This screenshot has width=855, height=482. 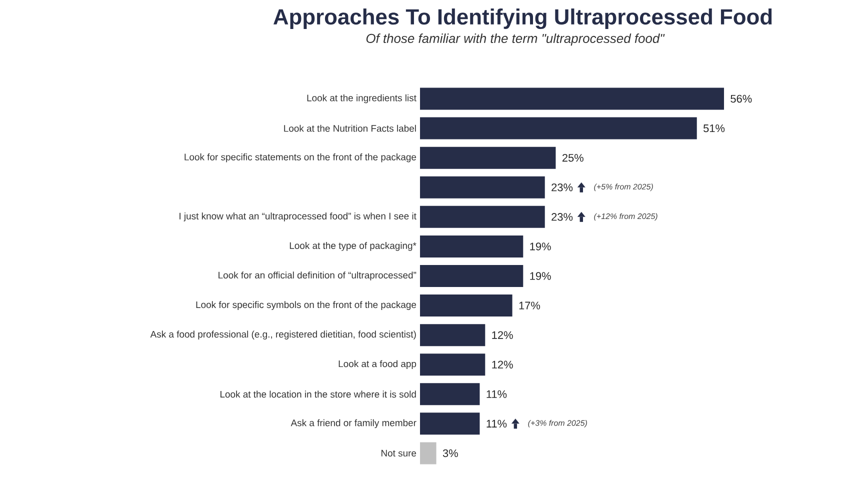 I want to click on y-tick-label: Ask a friend or family member, so click(x=353, y=423).